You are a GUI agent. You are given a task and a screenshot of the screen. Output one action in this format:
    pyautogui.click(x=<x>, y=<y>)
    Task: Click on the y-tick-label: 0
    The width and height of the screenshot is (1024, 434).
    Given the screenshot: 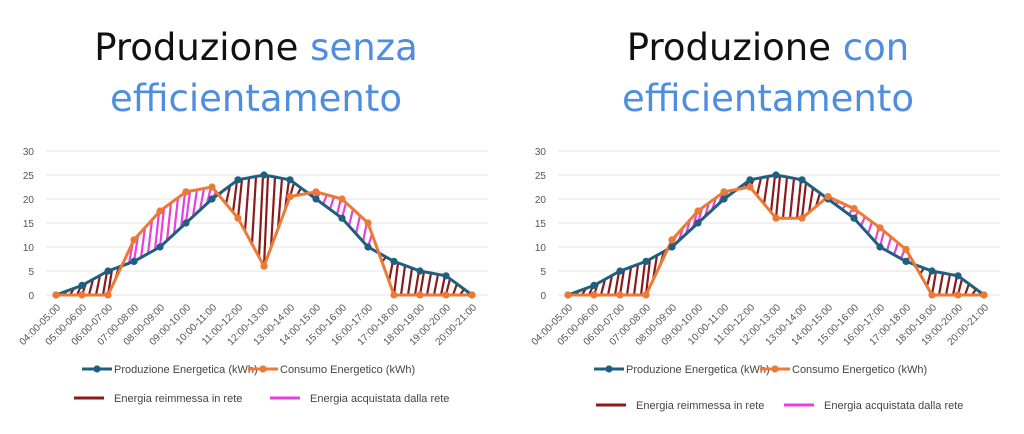 What is the action you would take?
    pyautogui.click(x=31, y=296)
    